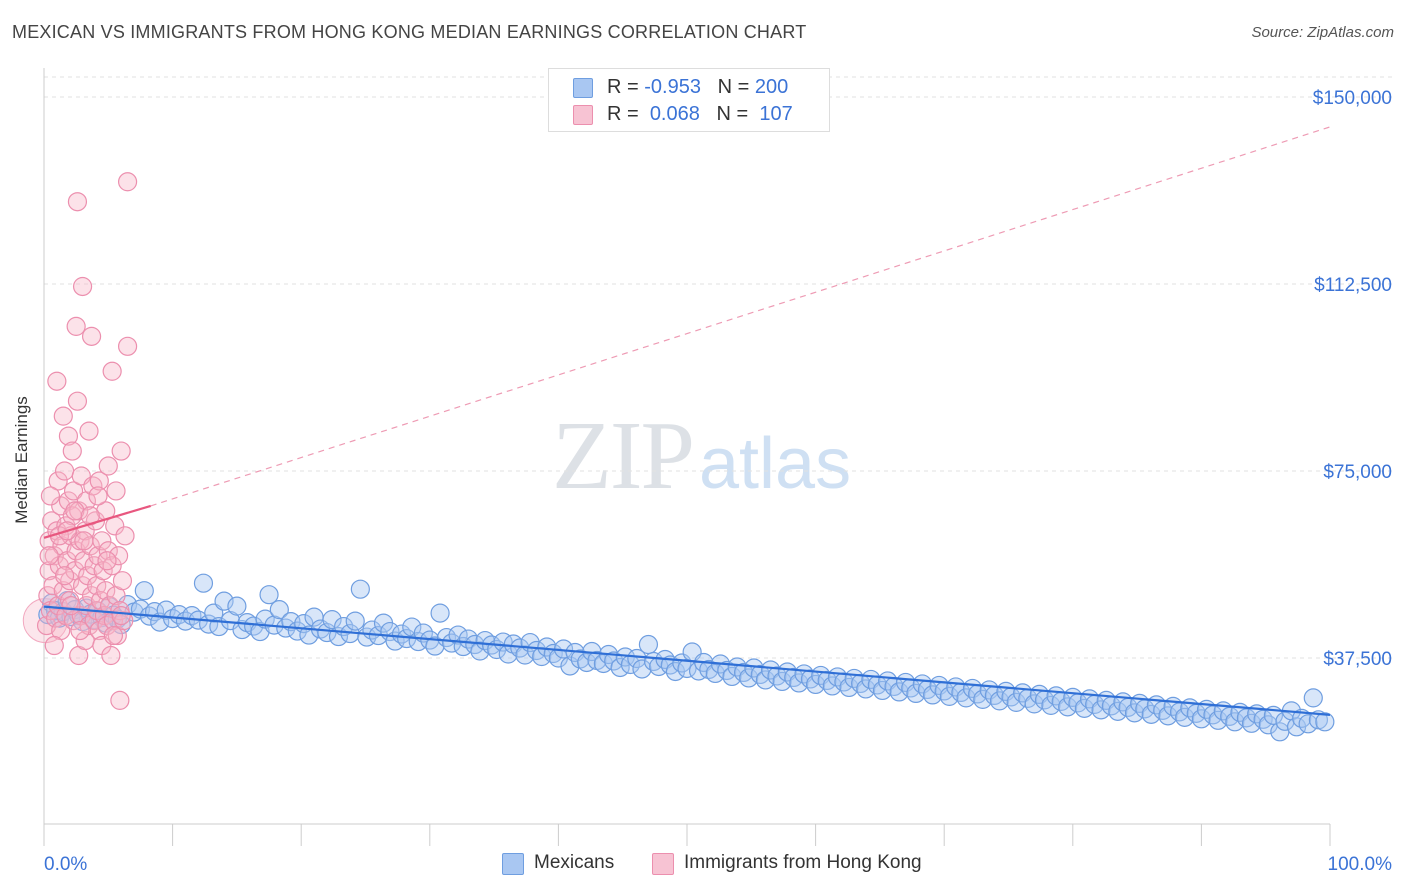 The height and width of the screenshot is (892, 1406). Describe the element at coordinates (672, 87) in the screenshot. I see `legend-r-value: -0.953` at that location.